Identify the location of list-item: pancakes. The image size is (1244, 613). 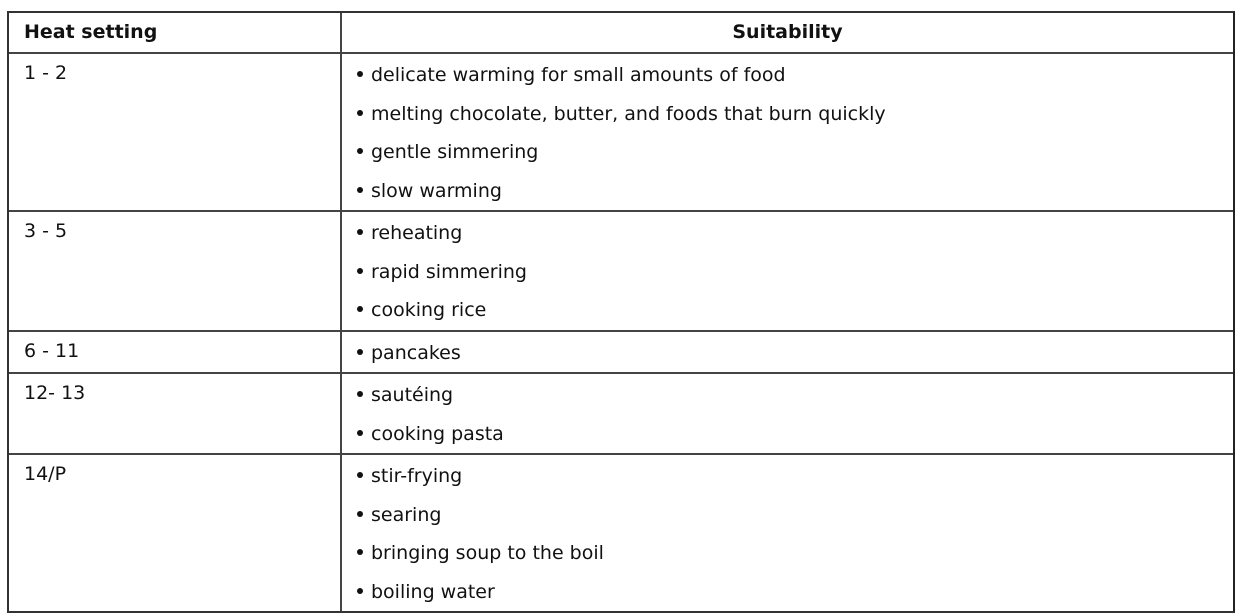
(795, 353).